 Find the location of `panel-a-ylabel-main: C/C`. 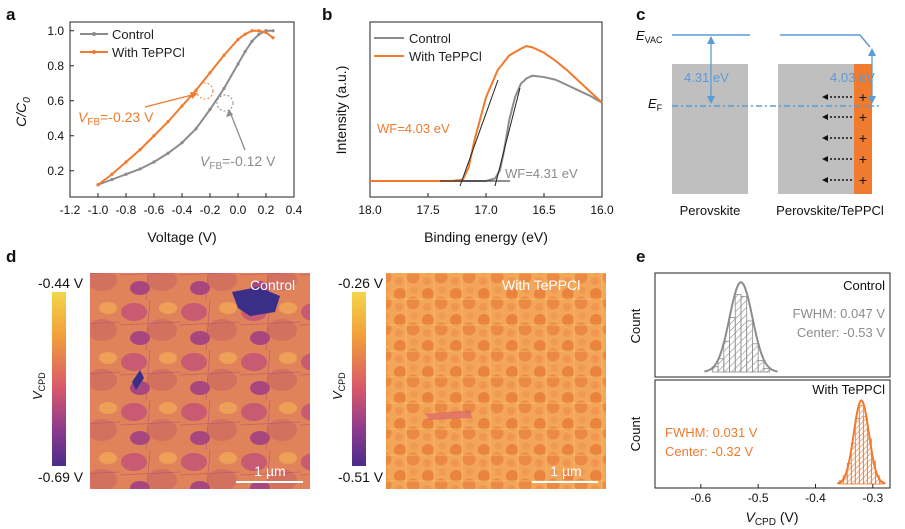

panel-a-ylabel-main: C/C is located at coordinates (21, 114).